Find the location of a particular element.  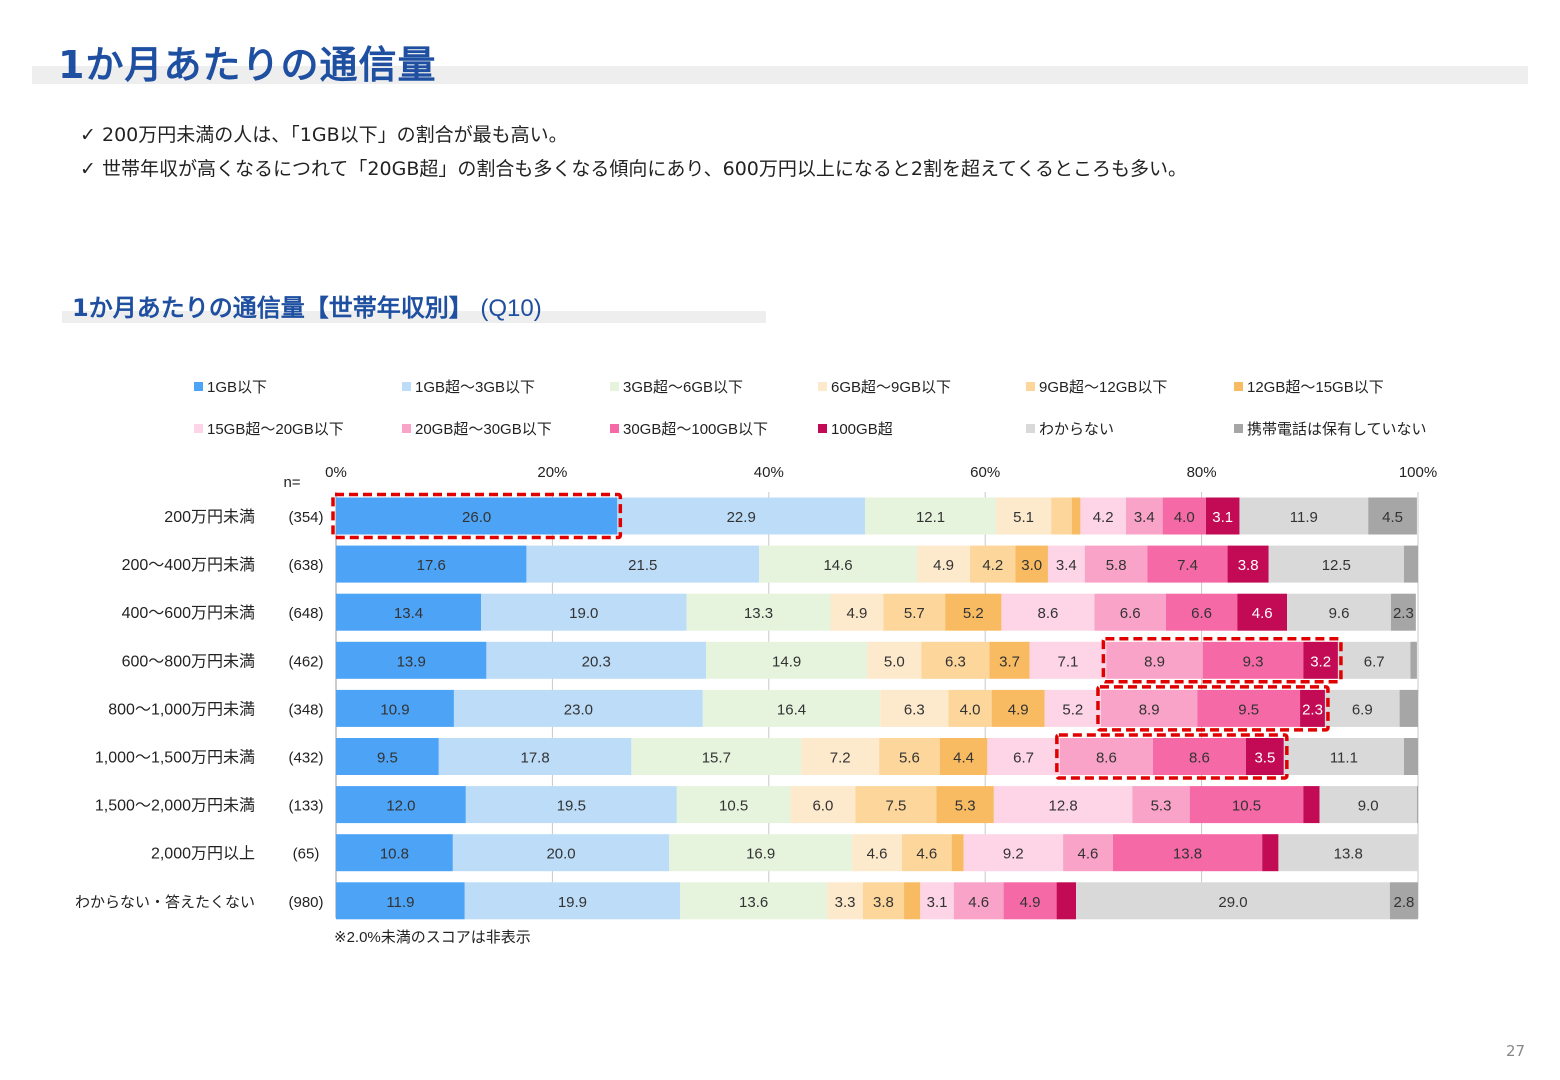

data-label: 4.6 is located at coordinates (1262, 613).